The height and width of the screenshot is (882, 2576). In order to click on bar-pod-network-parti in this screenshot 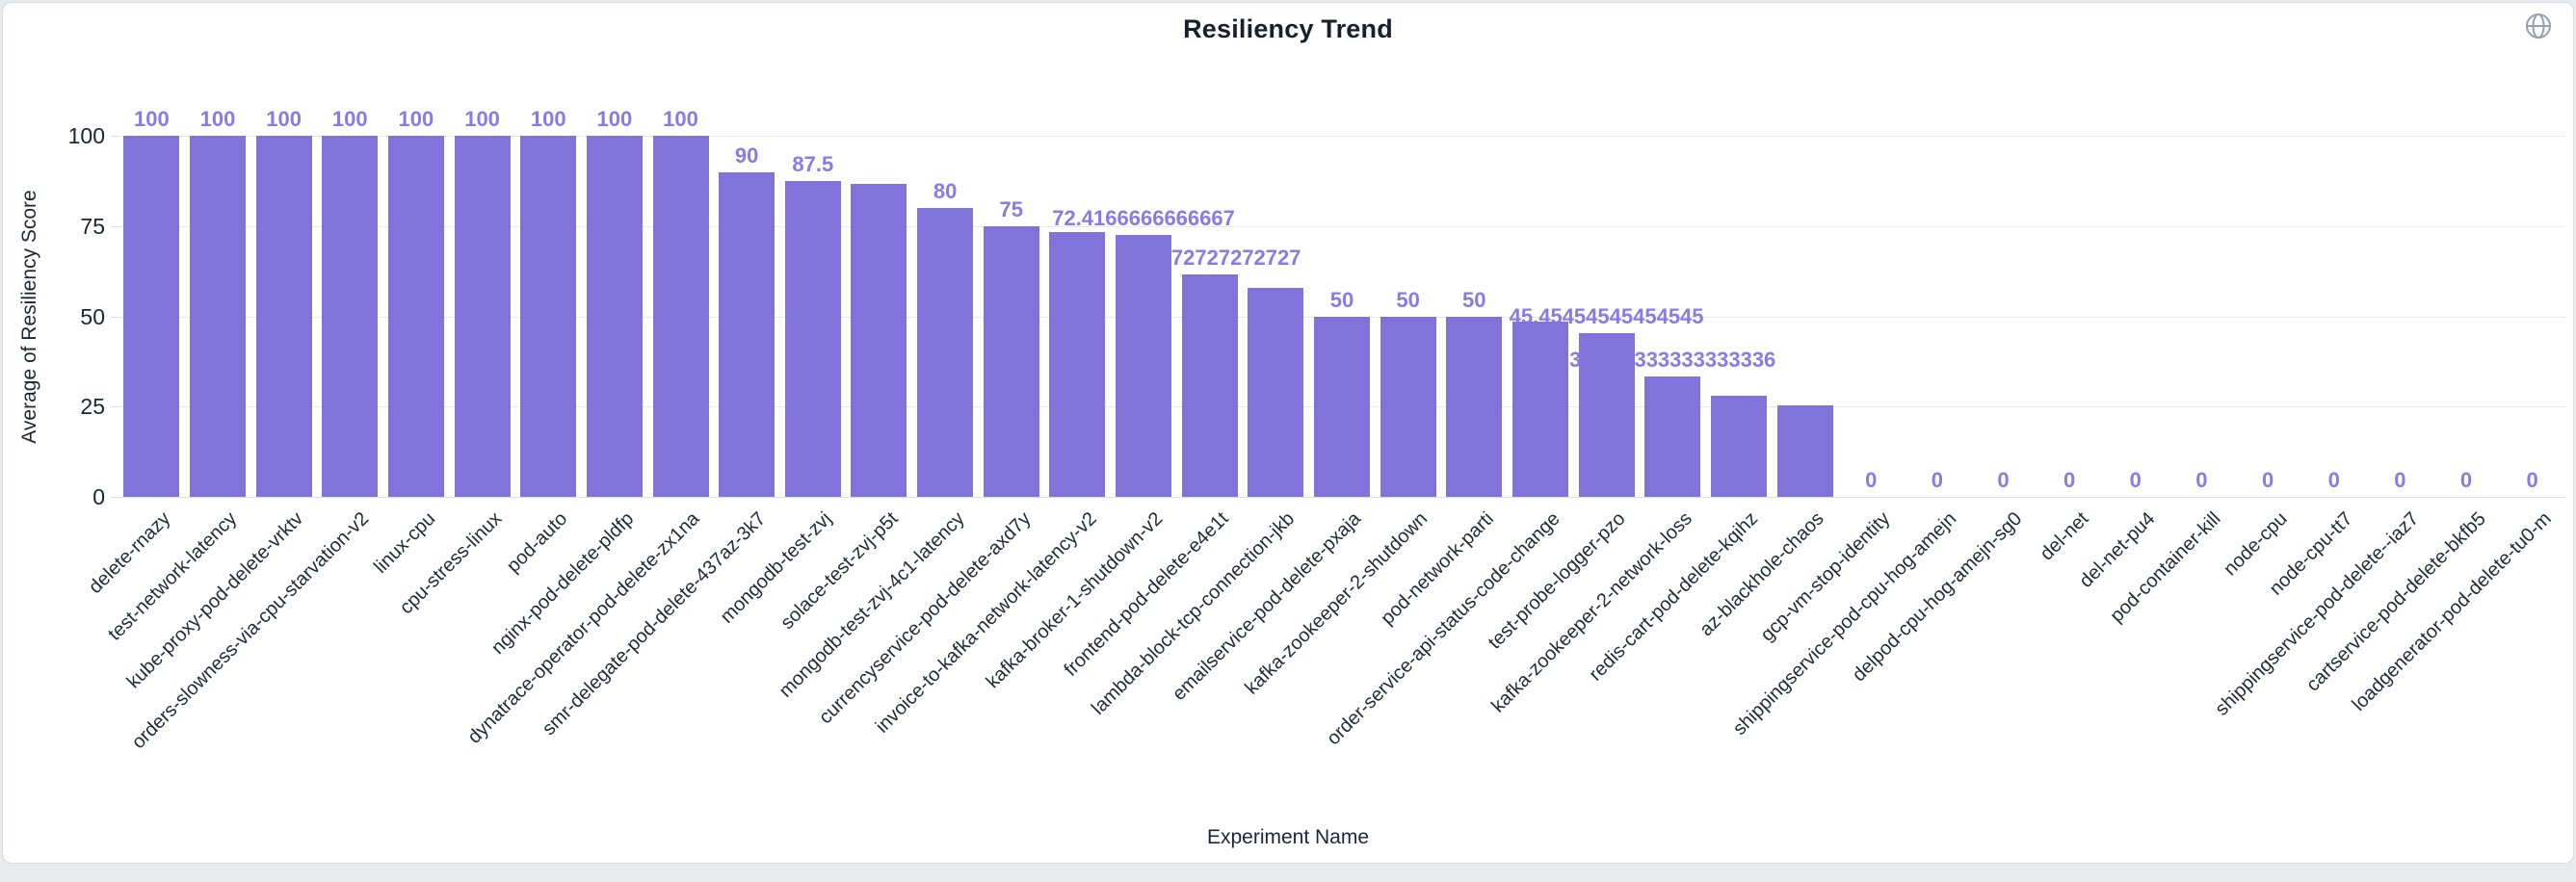, I will do `click(1474, 406)`.